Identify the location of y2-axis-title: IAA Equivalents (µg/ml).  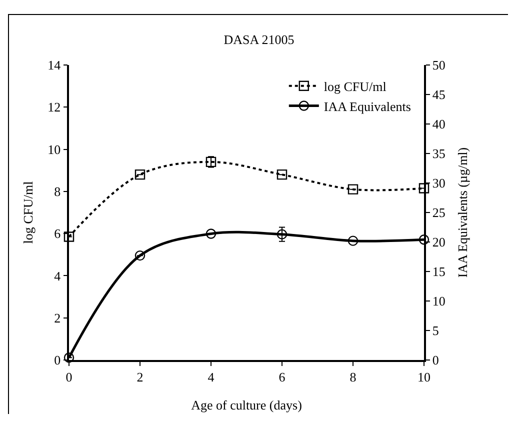
(462, 212).